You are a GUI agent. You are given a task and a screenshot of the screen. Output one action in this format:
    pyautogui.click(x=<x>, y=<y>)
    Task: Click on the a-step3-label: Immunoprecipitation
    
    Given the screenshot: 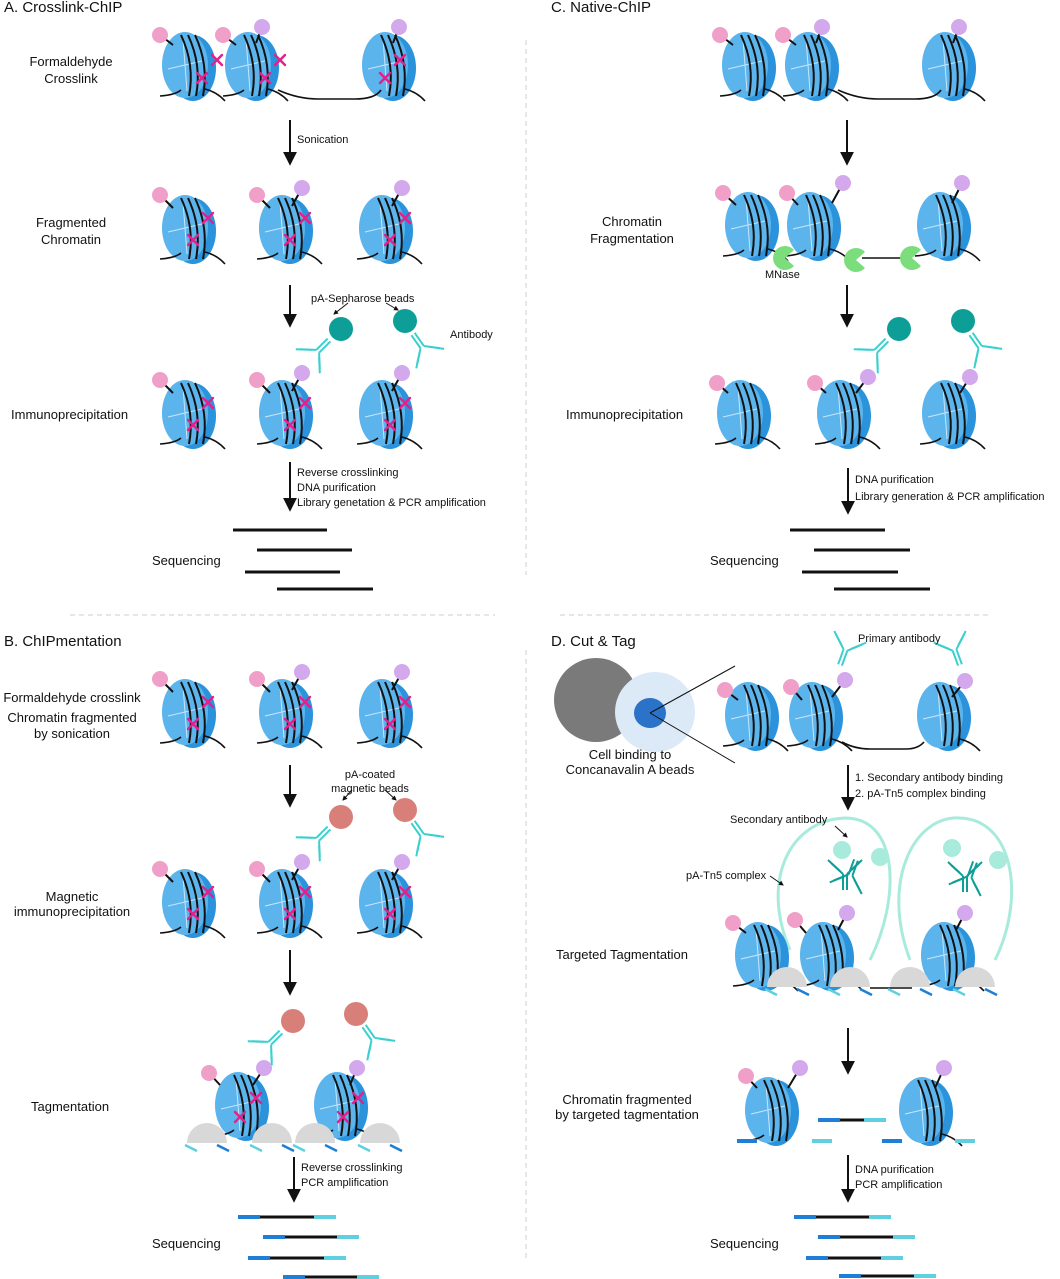 What is the action you would take?
    pyautogui.click(x=70, y=414)
    